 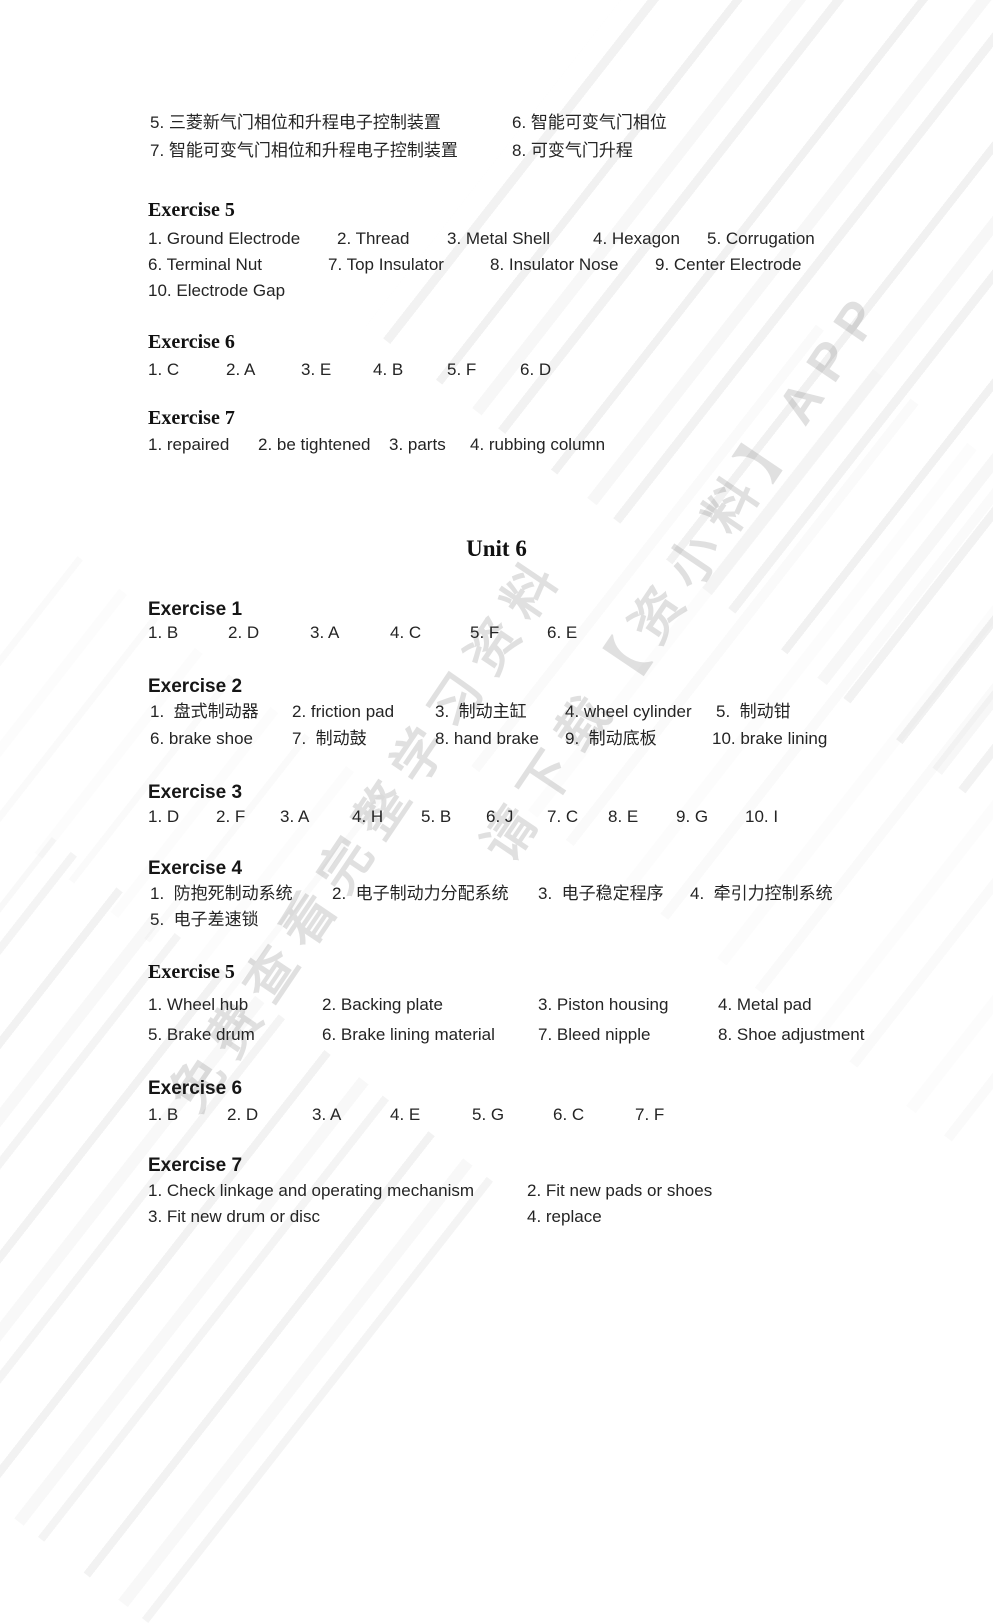 I want to click on answer-item: 5. 三菱新气门相位和升程电子控制装置, so click(x=295, y=122).